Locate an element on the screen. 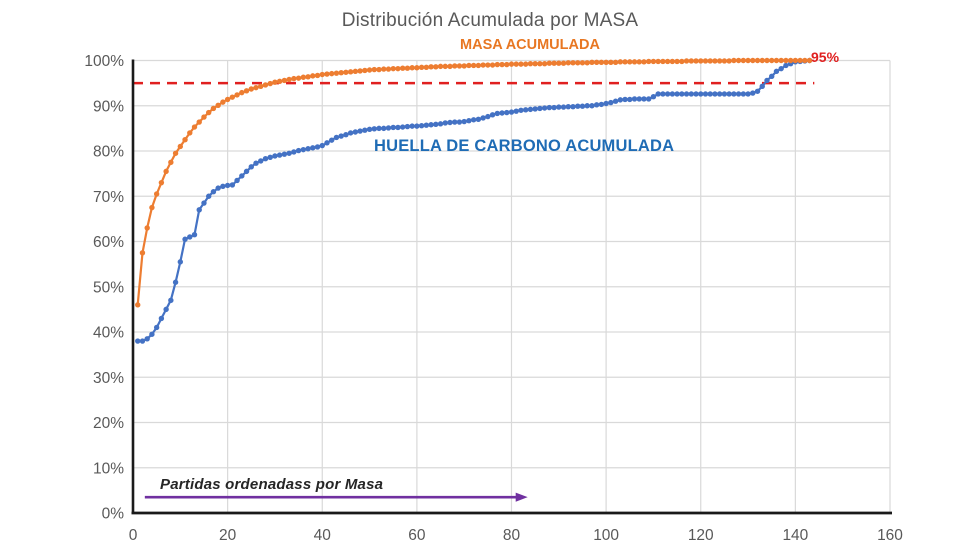 The height and width of the screenshot is (560, 980). x-tick-label: 120 is located at coordinates (701, 535).